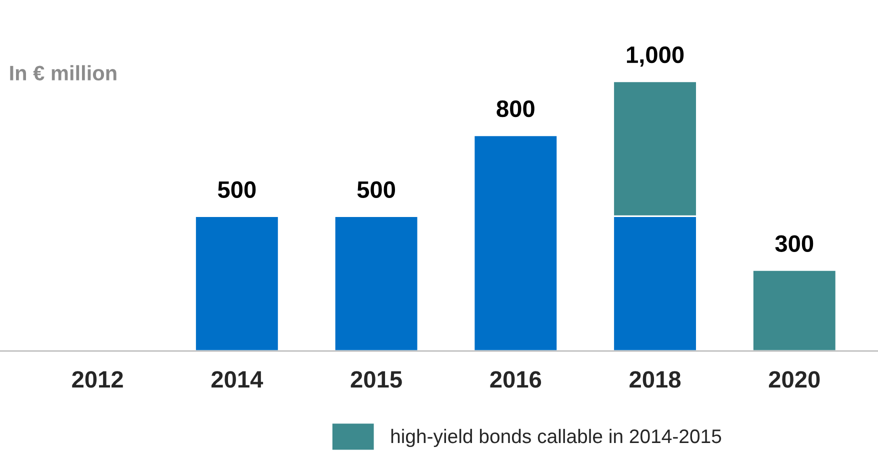 This screenshot has width=878, height=468. I want to click on x-tick-label: 2015, so click(376, 379).